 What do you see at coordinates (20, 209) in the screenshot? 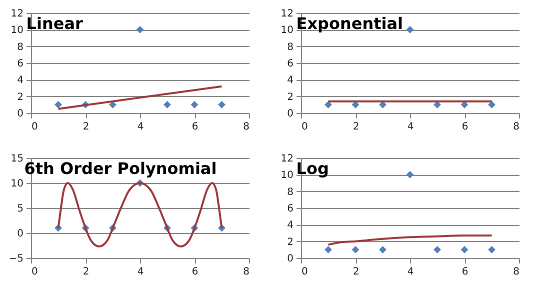
I see `y-tick-label: 5` at bounding box center [20, 209].